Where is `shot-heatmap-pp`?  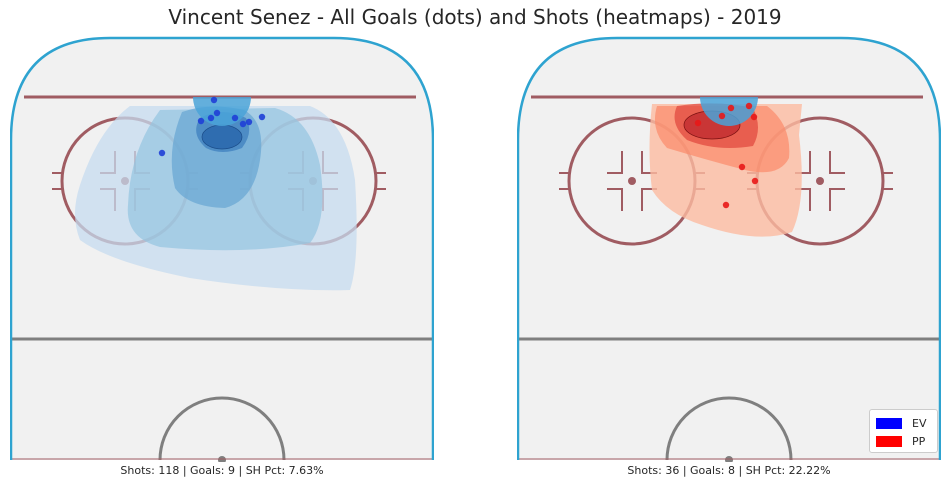 shot-heatmap-pp is located at coordinates (725, 170).